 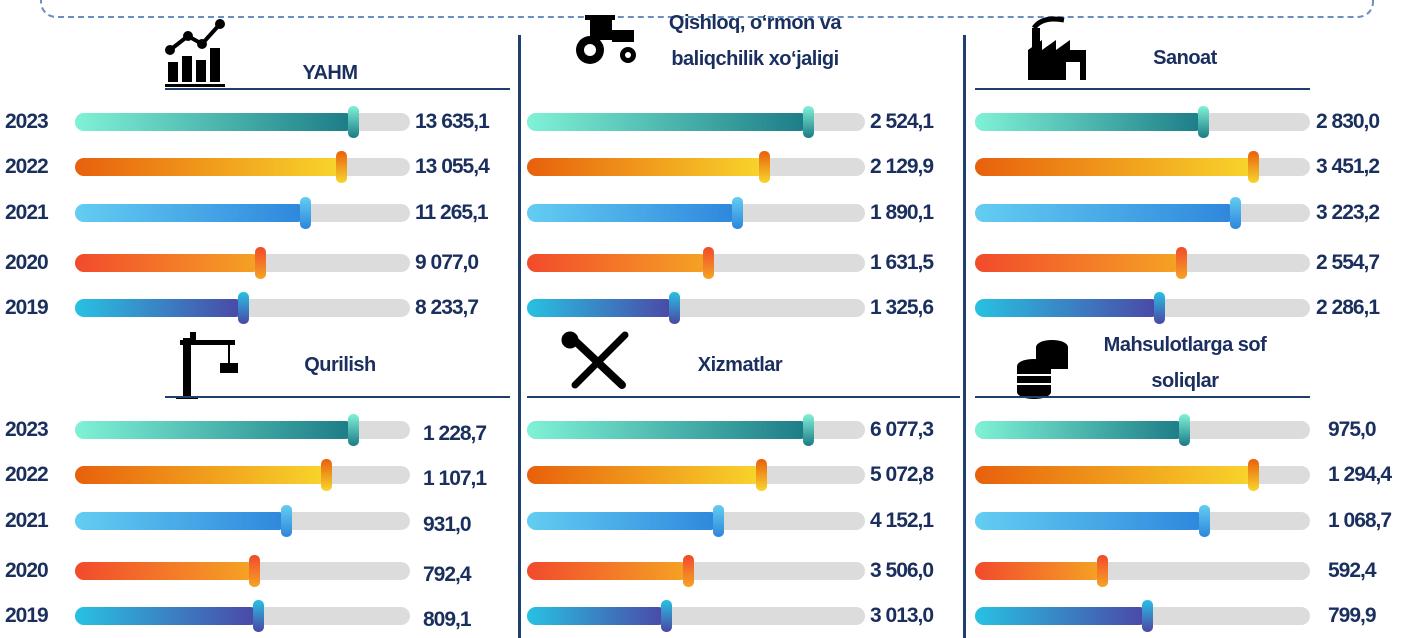 I want to click on value-label: 975,0, so click(x=1352, y=429).